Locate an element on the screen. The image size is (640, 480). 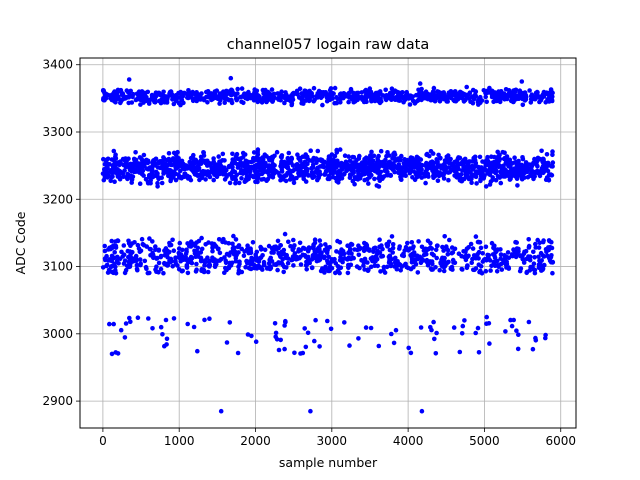
x-tick-label: 3000 is located at coordinates (332, 441).